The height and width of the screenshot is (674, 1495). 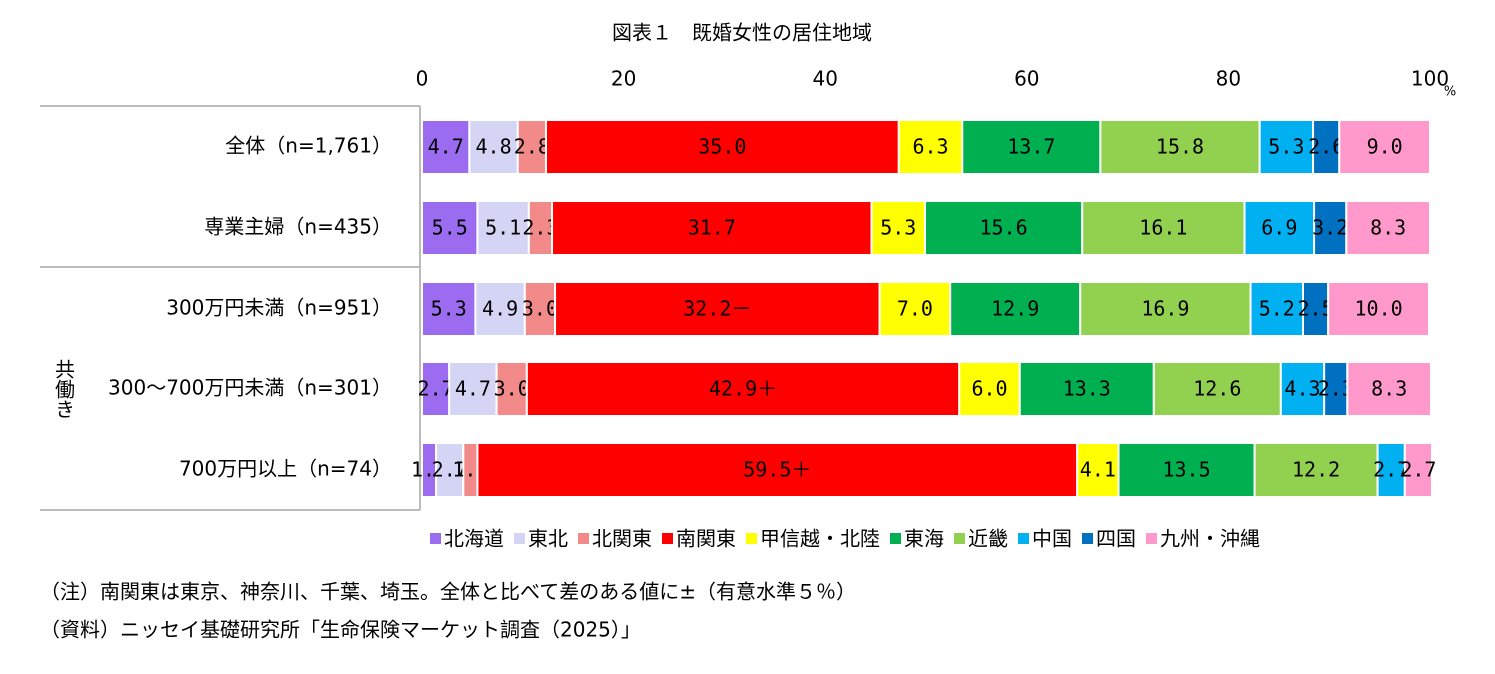 I want to click on data-label: 3.2, so click(x=1330, y=228).